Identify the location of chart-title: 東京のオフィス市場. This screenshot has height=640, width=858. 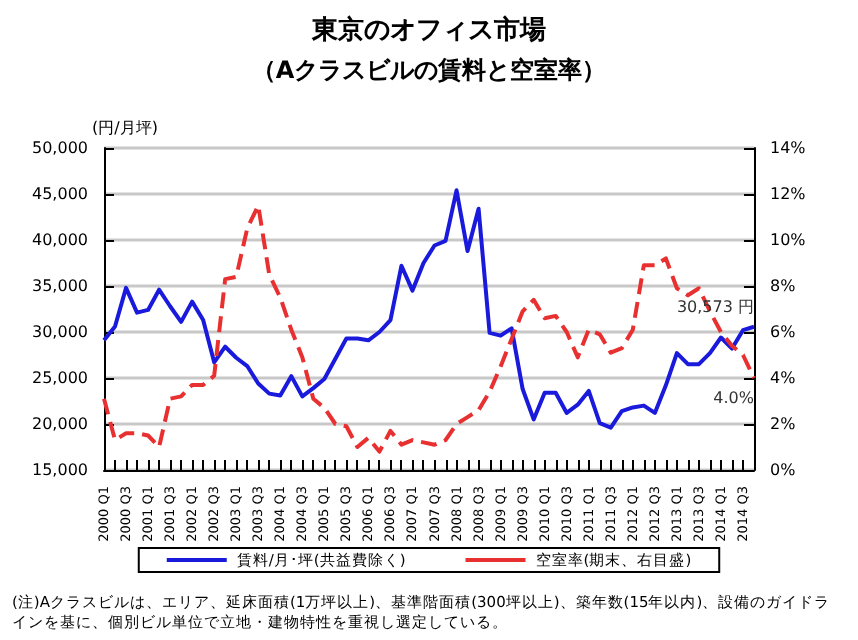
(428, 30).